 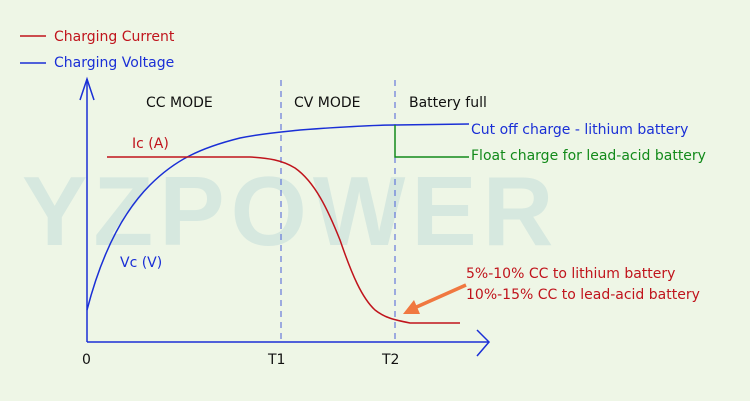 I want to click on x-axis-arrow, so click(x=483, y=343).